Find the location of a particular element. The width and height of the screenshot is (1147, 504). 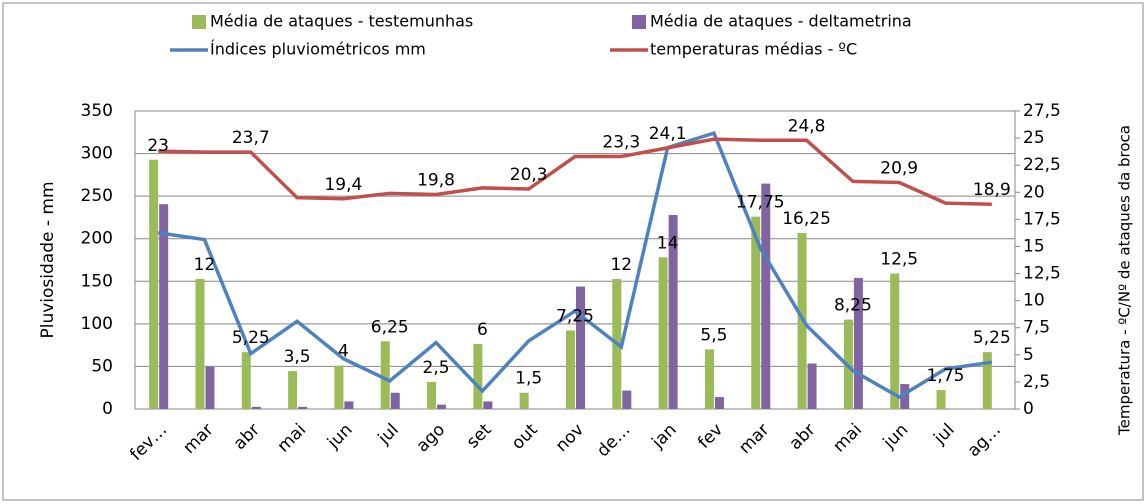

y2-tick-label: 15 is located at coordinates (1034, 246).